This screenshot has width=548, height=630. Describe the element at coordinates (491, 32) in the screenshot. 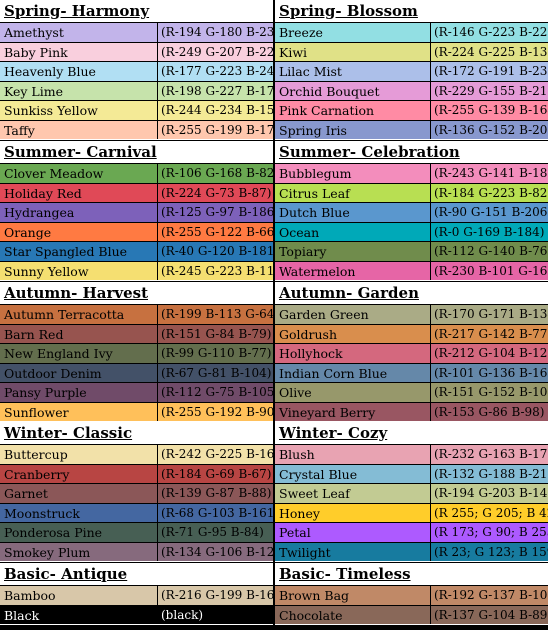

I see `color-rgb-value: (R-146 G-223 B-227)` at that location.